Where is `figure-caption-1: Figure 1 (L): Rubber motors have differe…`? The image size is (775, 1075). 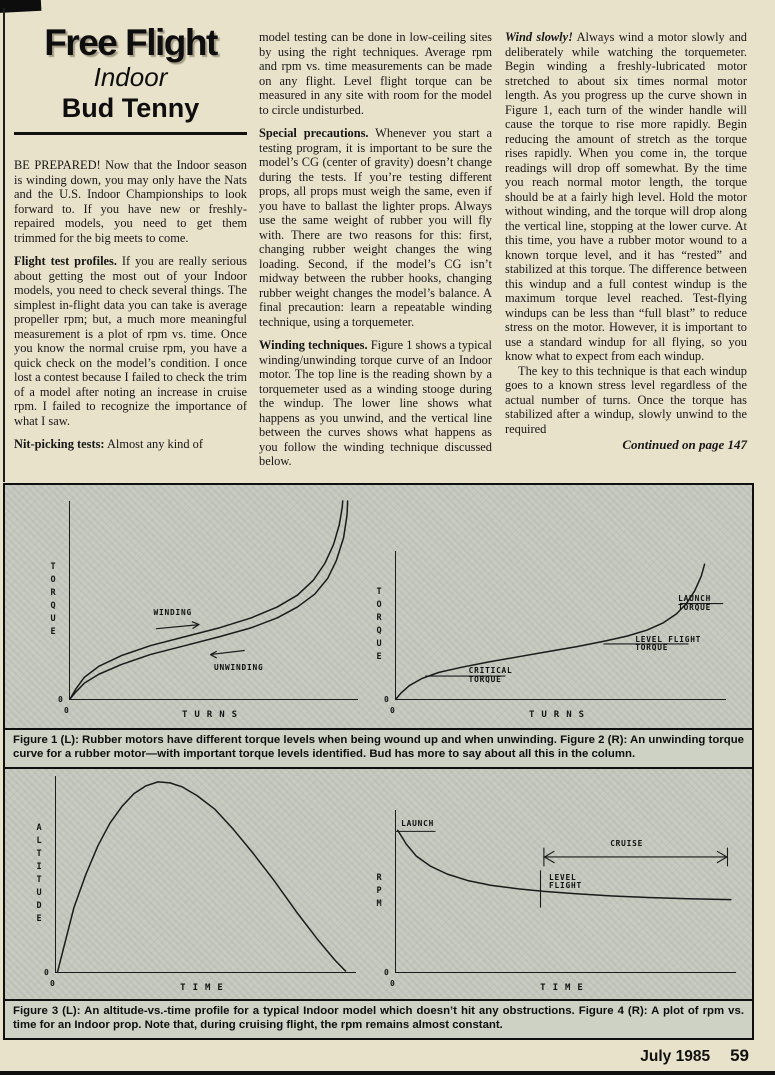 figure-caption-1: Figure 1 (L): Rubber motors have differe… is located at coordinates (378, 749).